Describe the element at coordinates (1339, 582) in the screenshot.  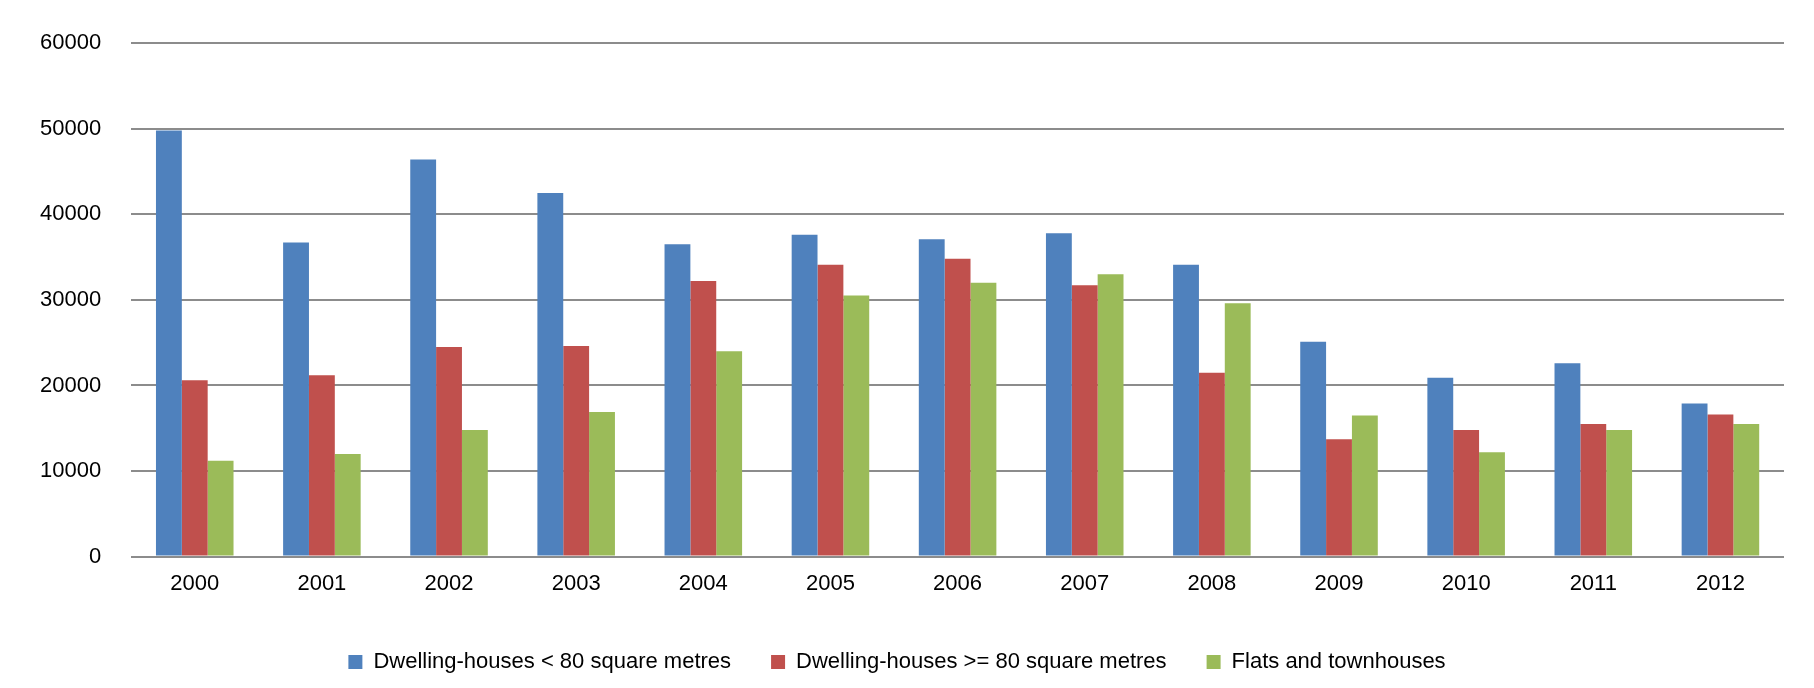
I see `x-tick-label: 2009` at that location.